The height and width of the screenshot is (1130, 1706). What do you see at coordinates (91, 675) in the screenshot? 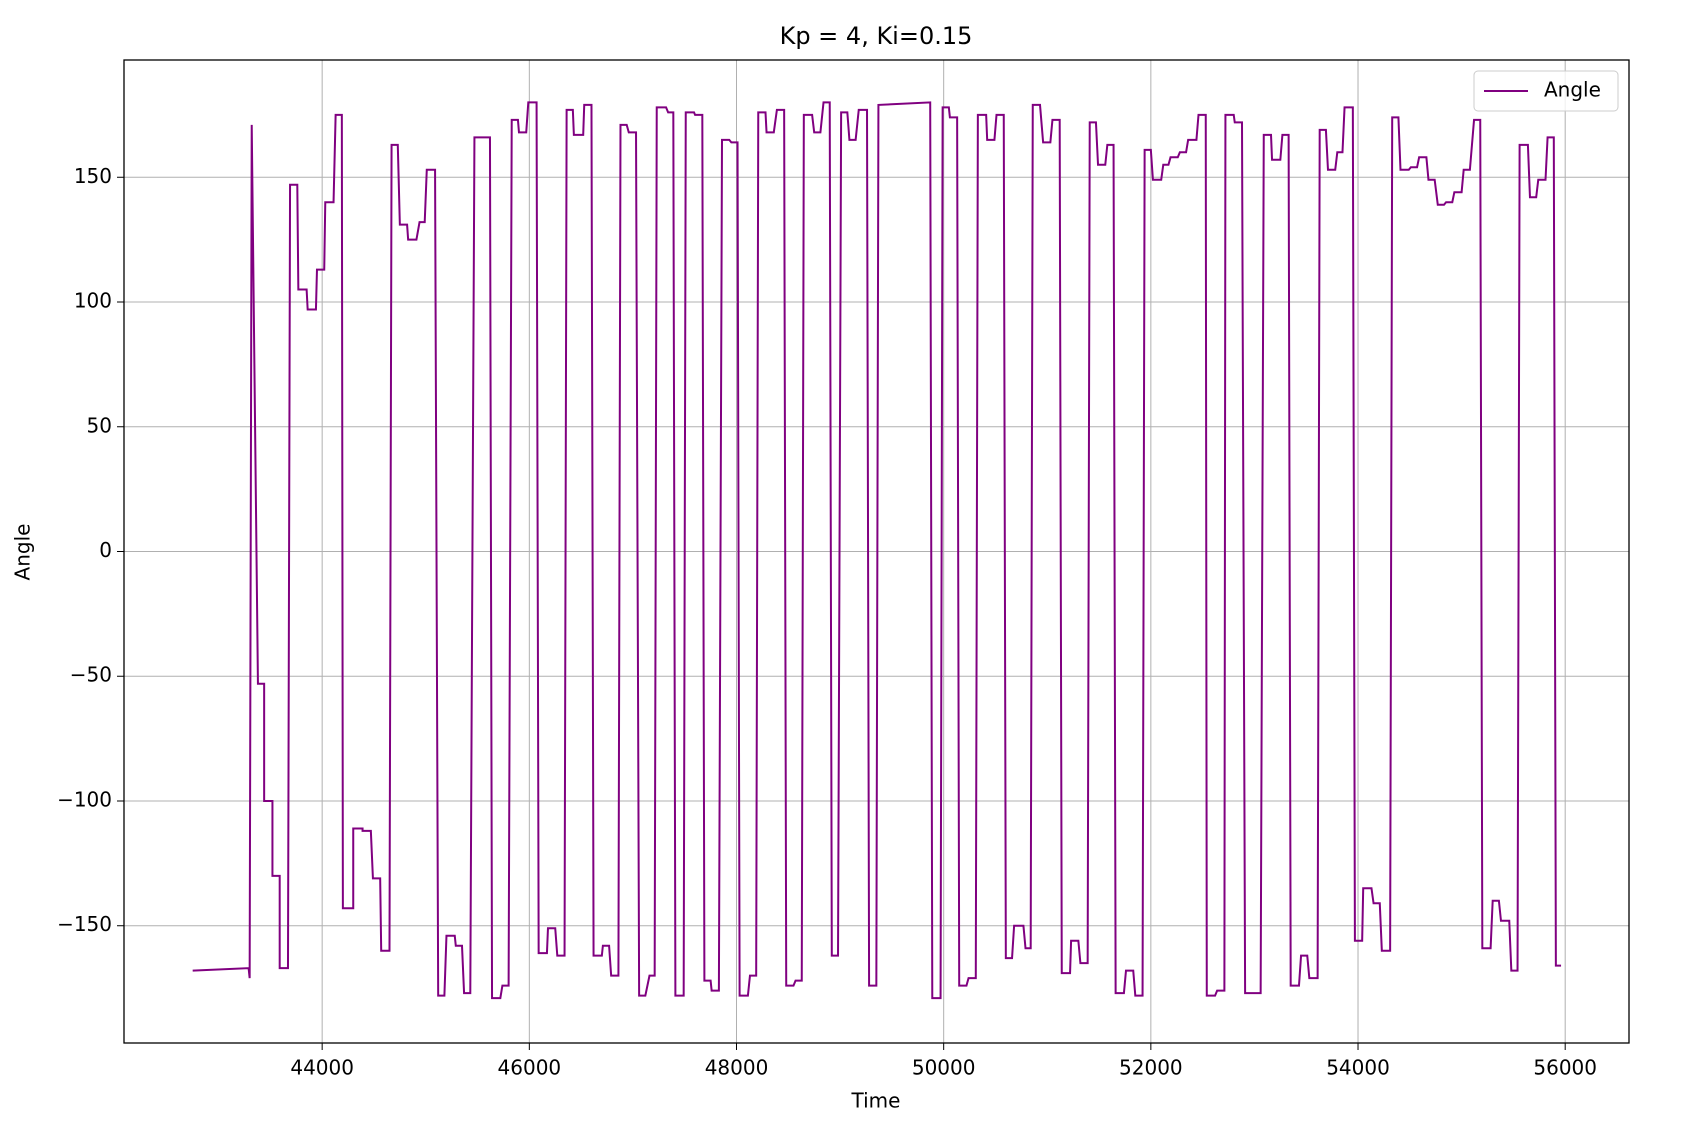
I see `y-tick-label: −50` at bounding box center [91, 675].